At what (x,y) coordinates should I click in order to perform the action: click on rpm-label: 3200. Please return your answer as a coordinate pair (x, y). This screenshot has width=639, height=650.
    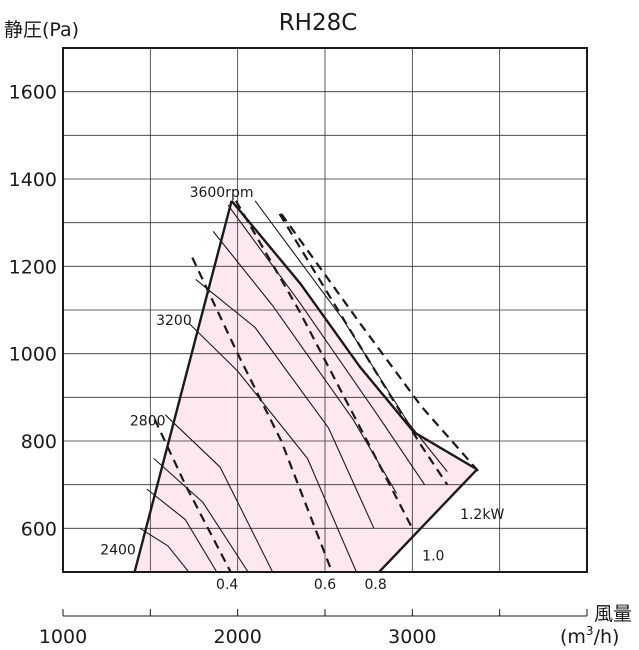
    Looking at the image, I should click on (174, 321).